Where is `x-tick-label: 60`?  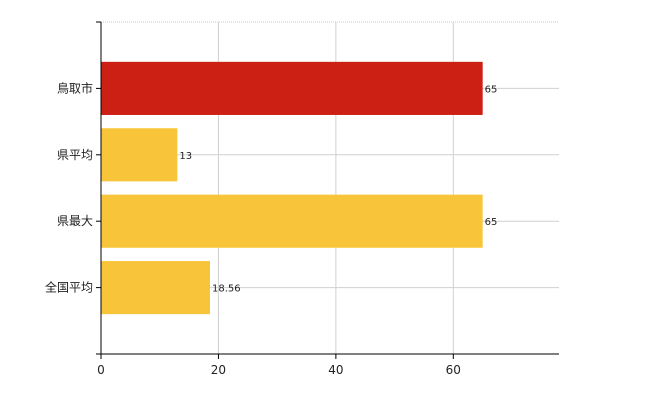 x-tick-label: 60 is located at coordinates (453, 370).